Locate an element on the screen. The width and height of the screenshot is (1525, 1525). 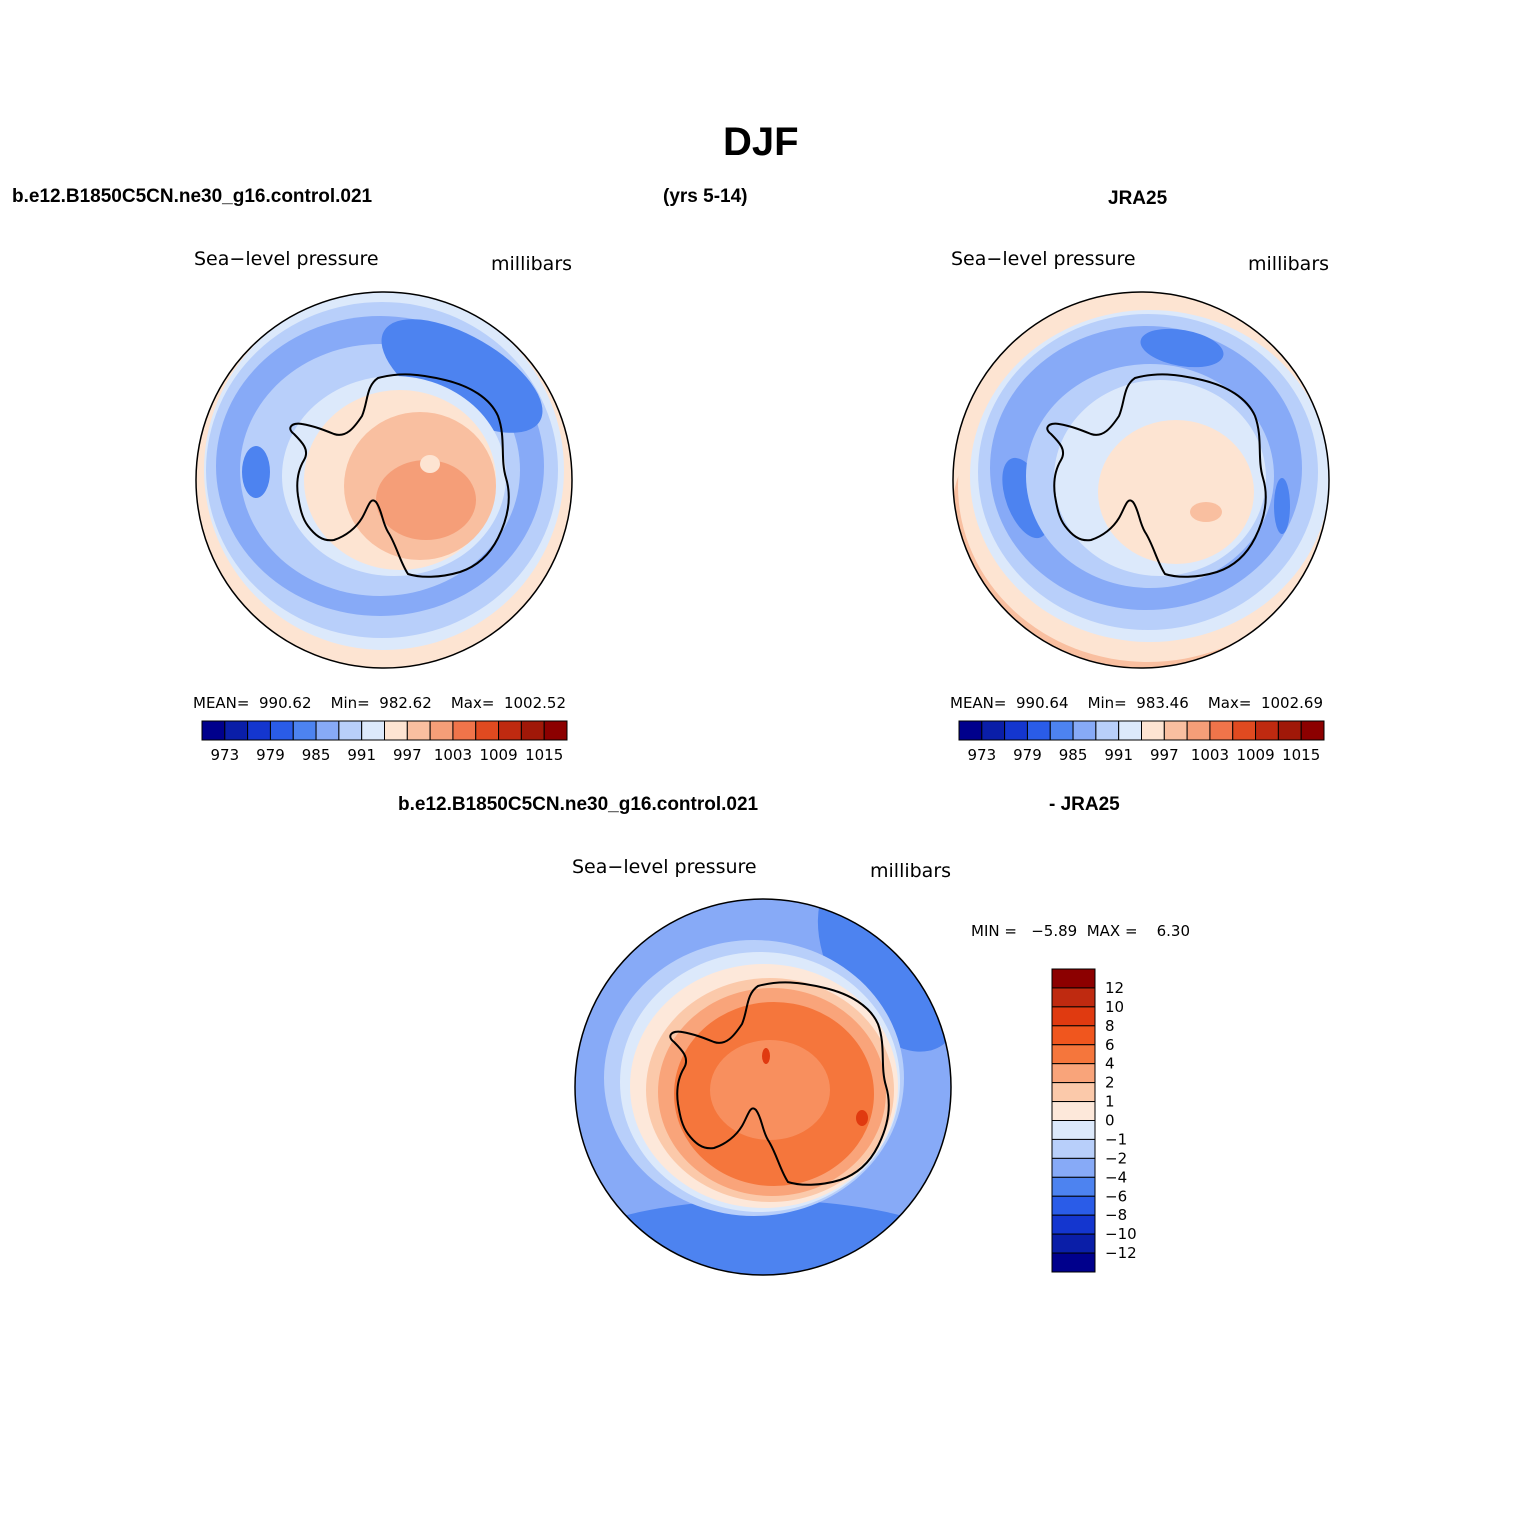
obs-colorbar-tick-label: 991 is located at coordinates (1118, 755).